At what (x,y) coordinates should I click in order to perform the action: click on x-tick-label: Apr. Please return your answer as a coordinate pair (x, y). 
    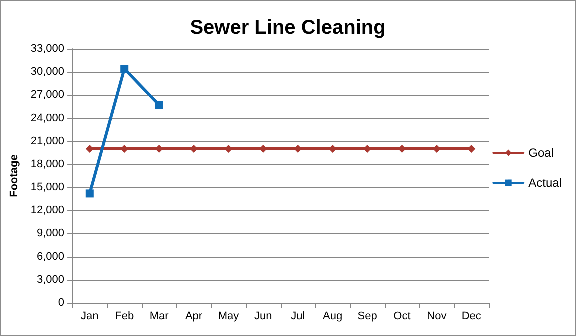
    Looking at the image, I should click on (194, 316).